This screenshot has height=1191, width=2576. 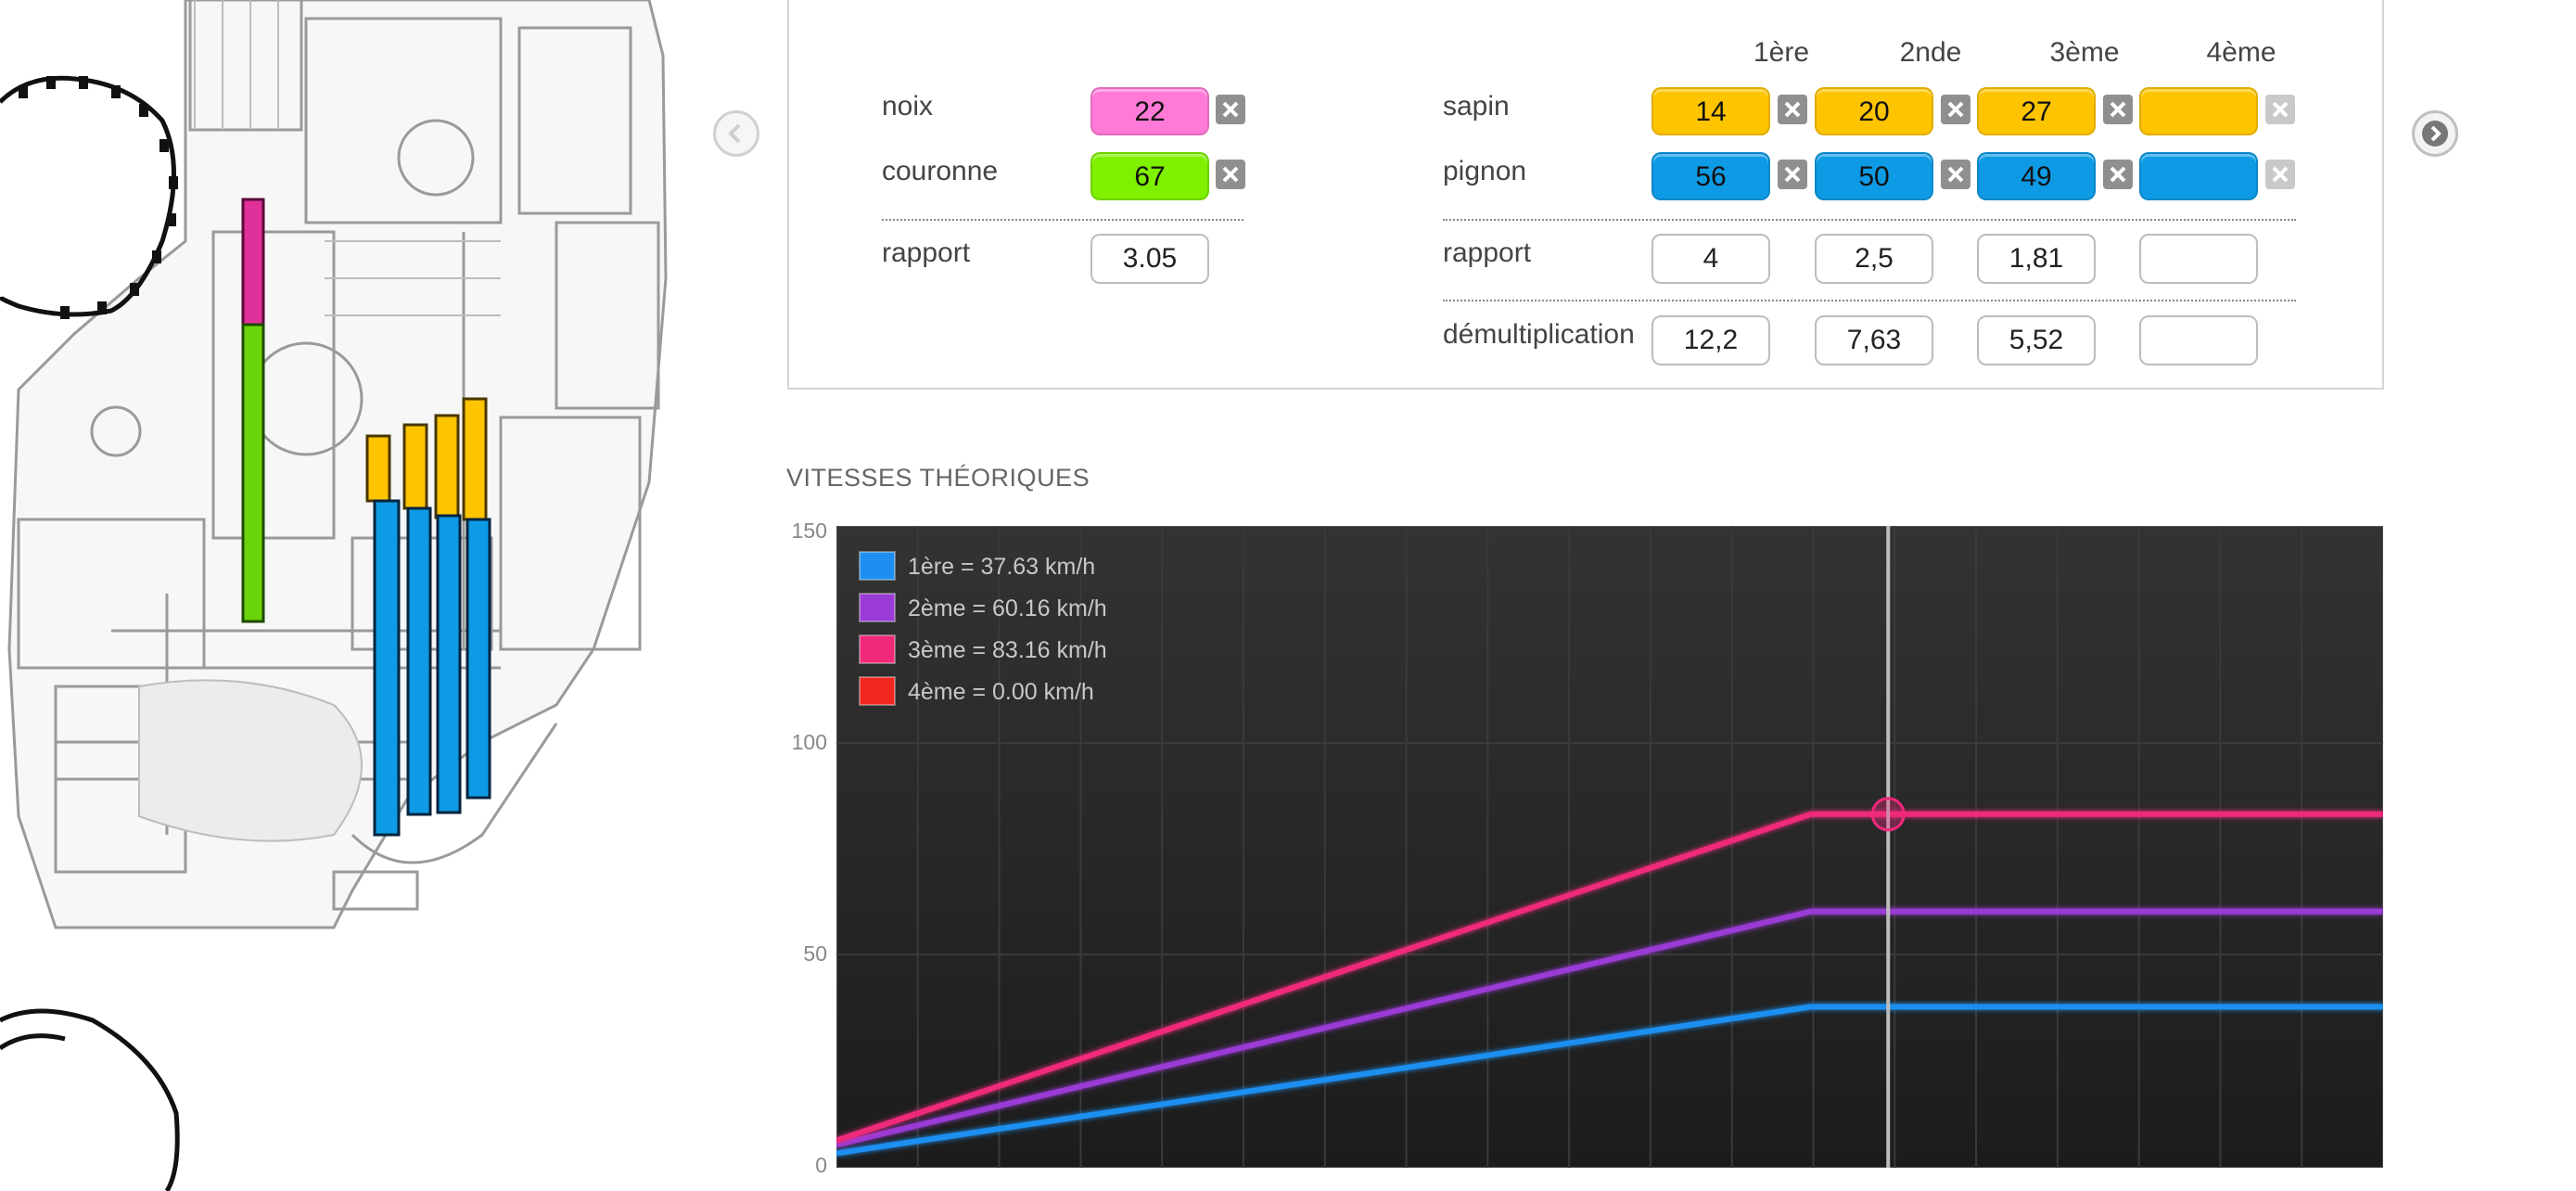 I want to click on rapport-output: 3.05, so click(x=1149, y=259).